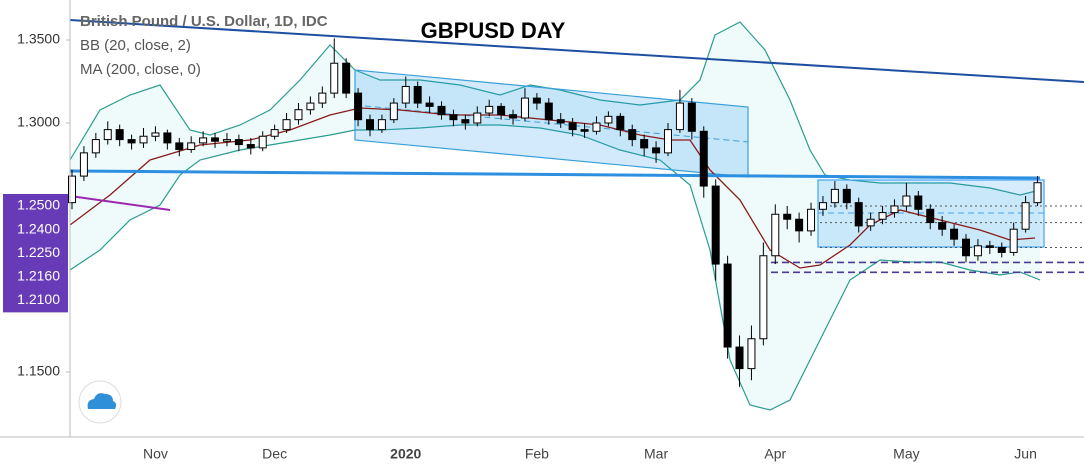 This screenshot has width=1084, height=471. Describe the element at coordinates (100, 402) in the screenshot. I see `logo` at that location.